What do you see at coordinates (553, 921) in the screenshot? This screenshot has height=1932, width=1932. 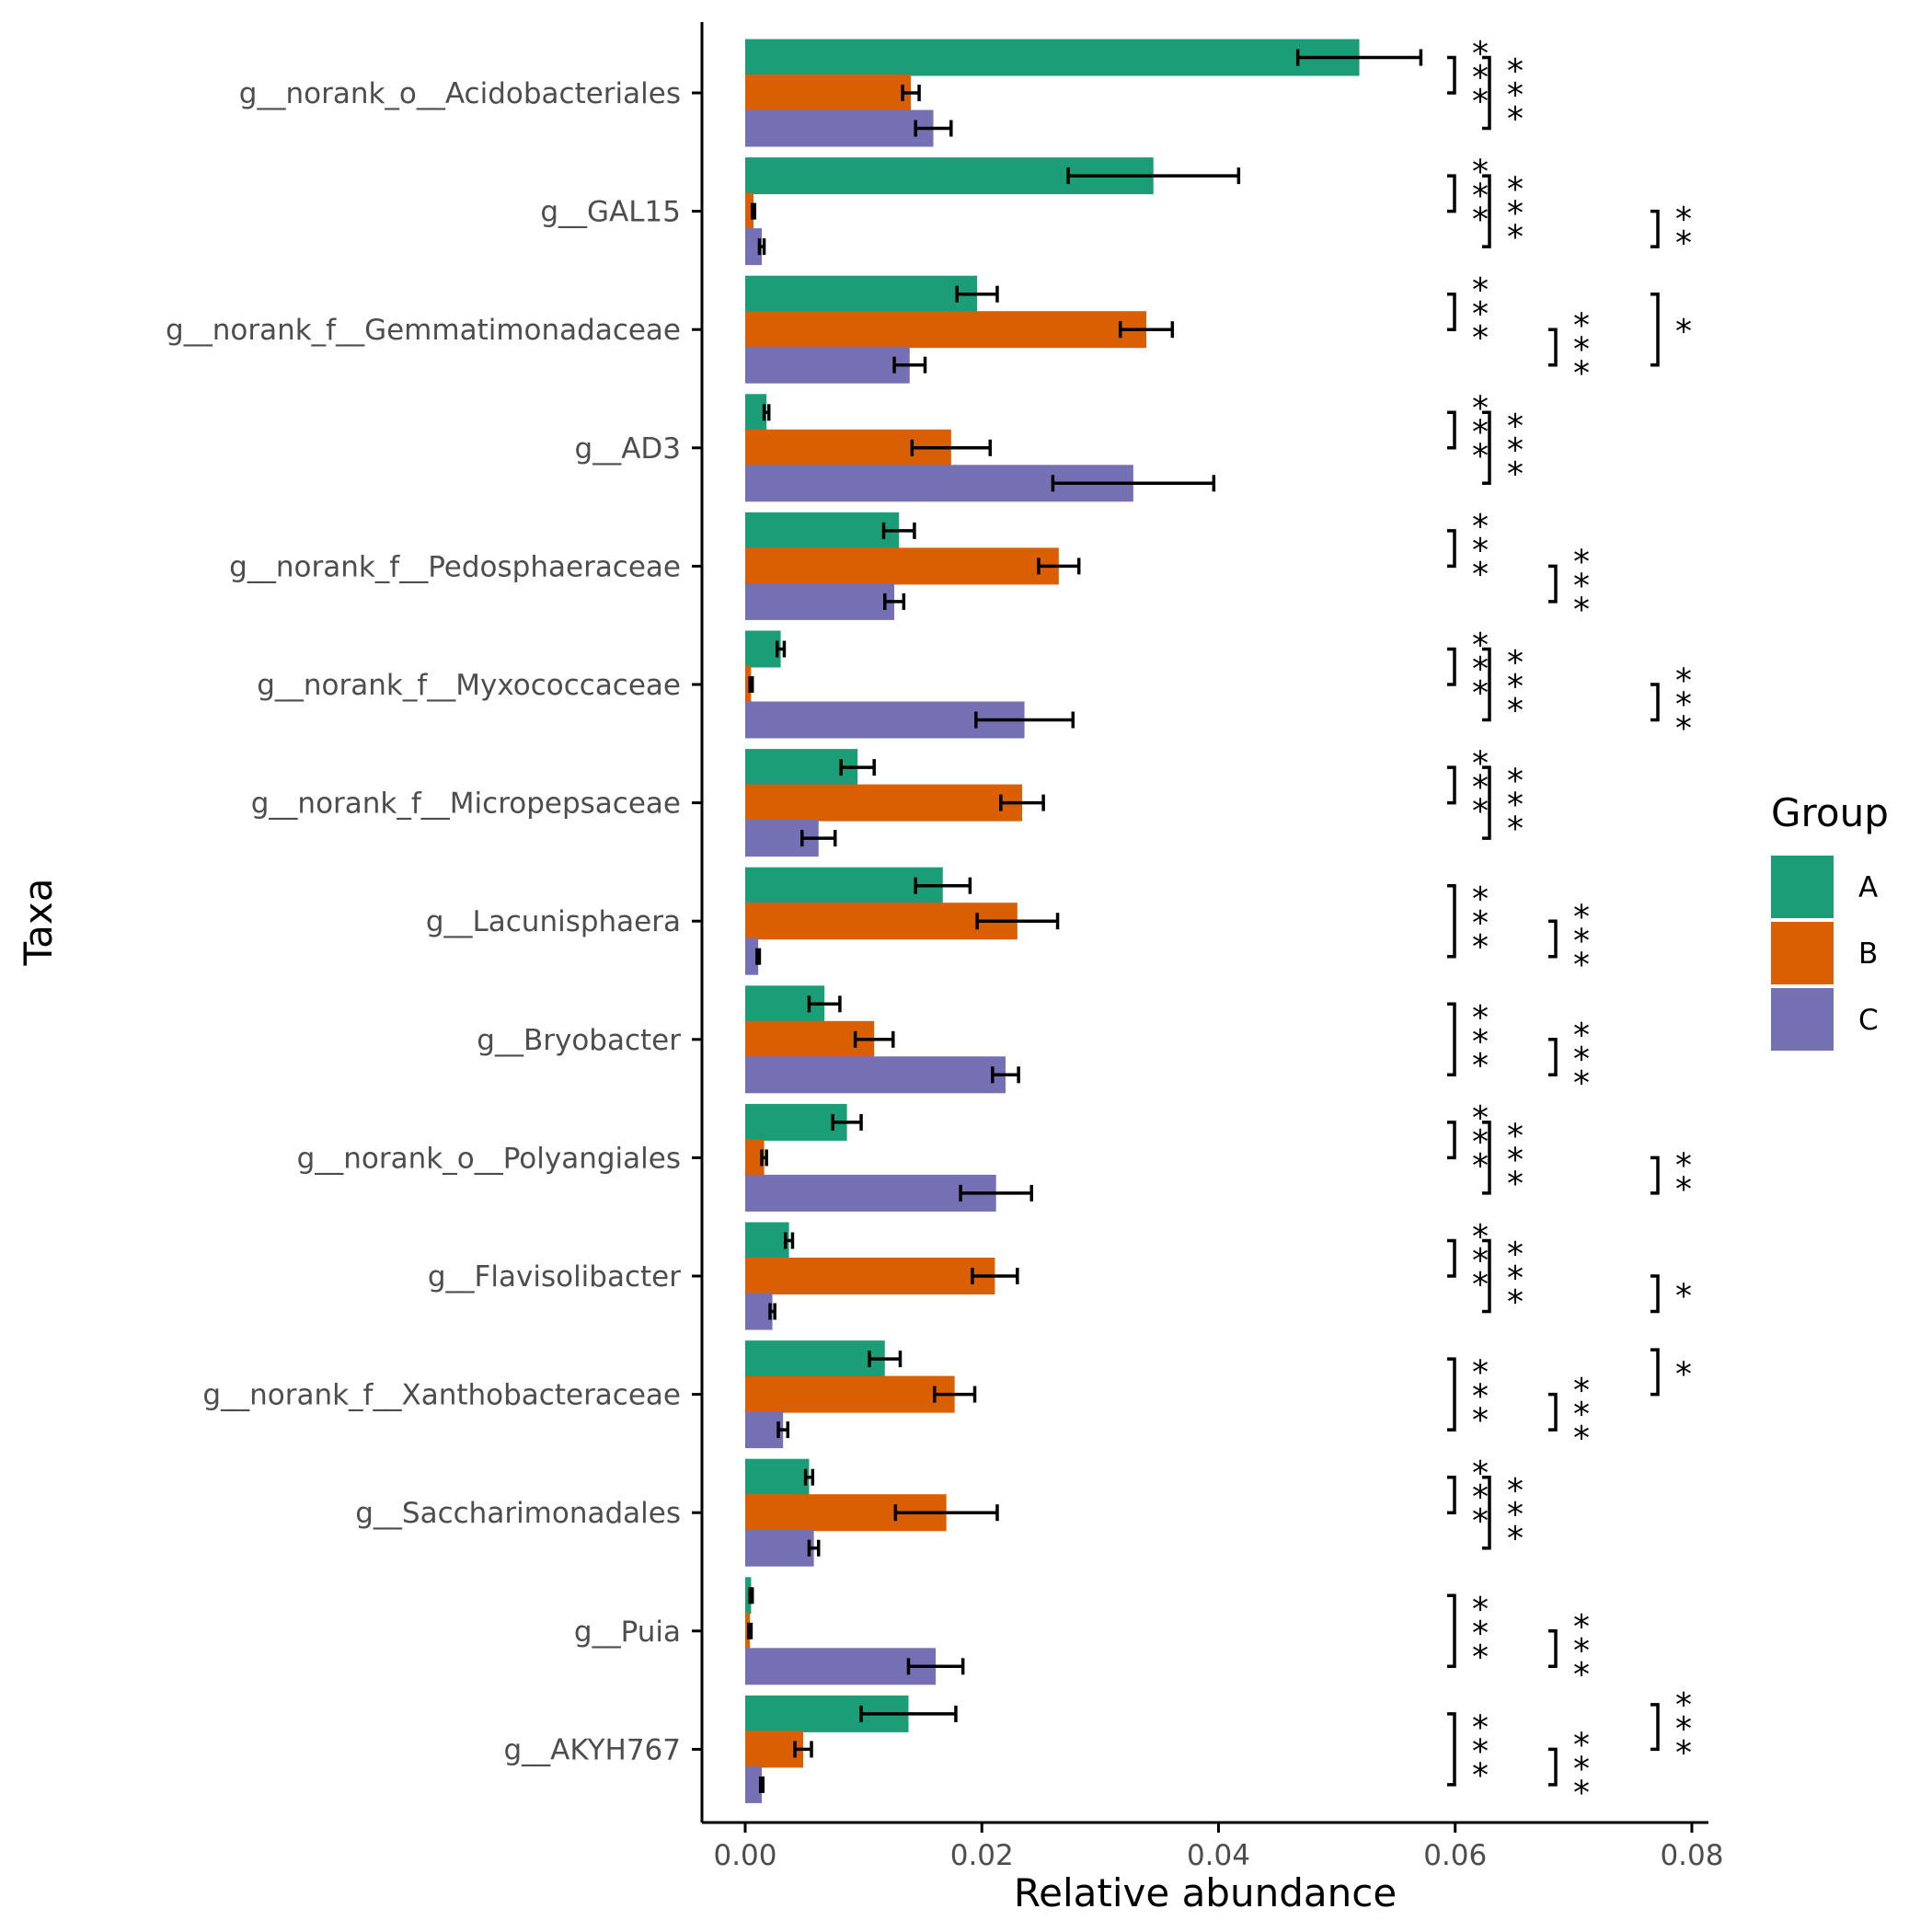 I see `y-tick-label: g__Lacunisphaera` at bounding box center [553, 921].